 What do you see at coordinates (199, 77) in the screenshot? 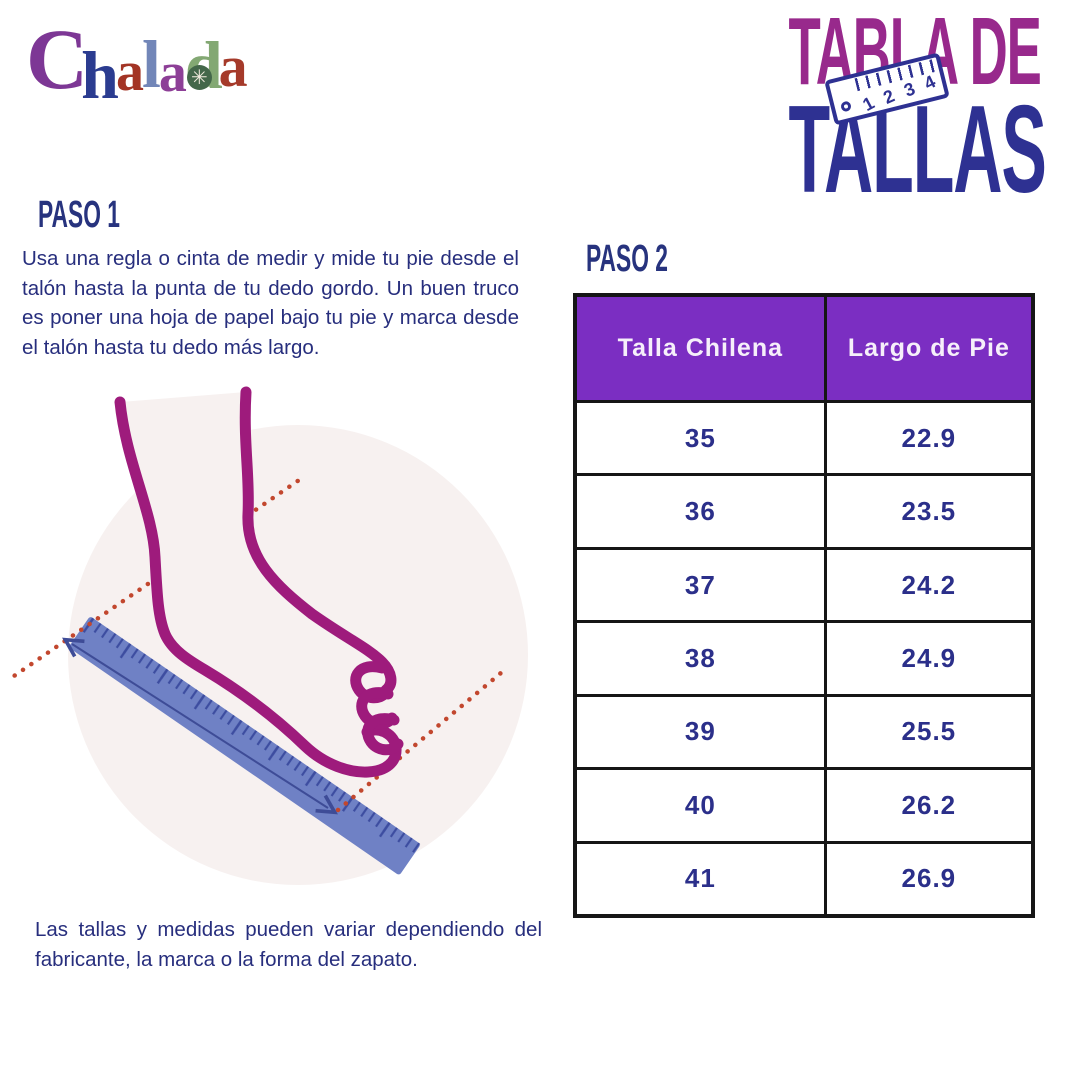
I see `flower-icon: ✳` at bounding box center [199, 77].